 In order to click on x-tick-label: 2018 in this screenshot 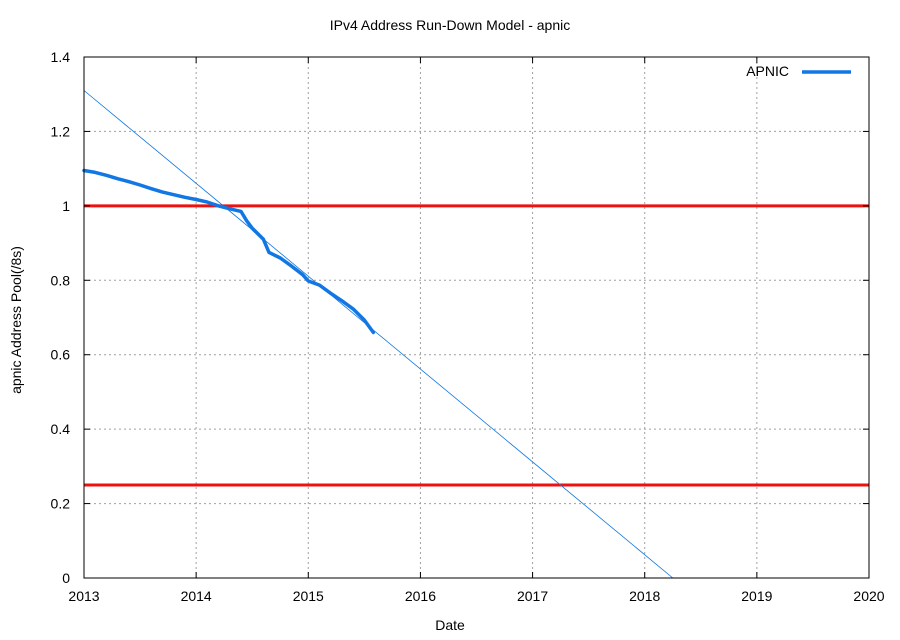, I will do `click(644, 596)`.